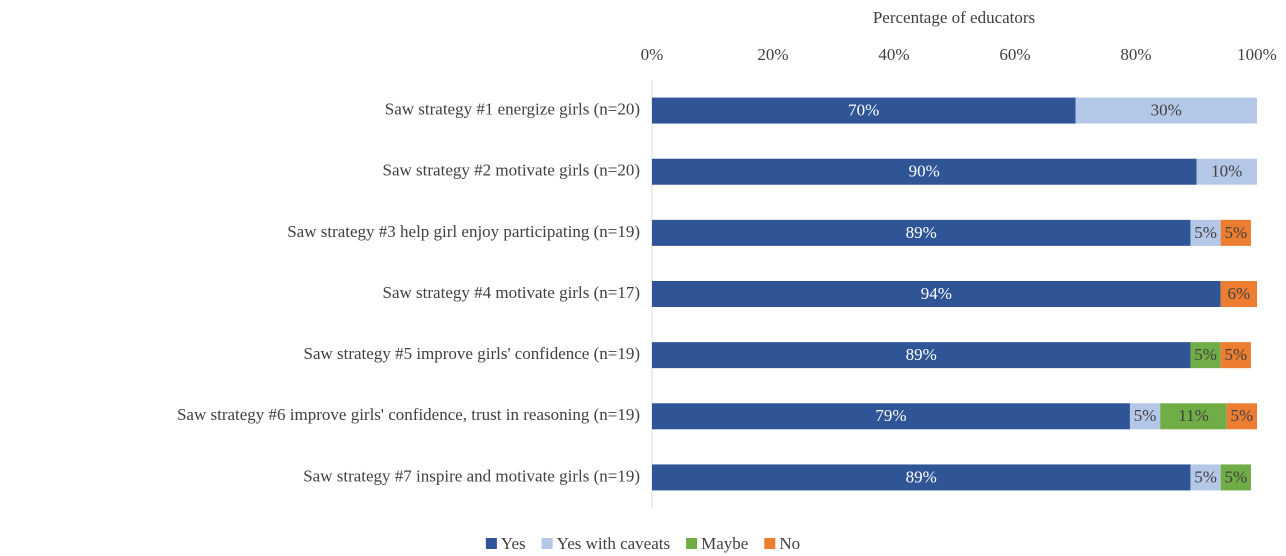 The image size is (1286, 556). Describe the element at coordinates (772, 54) in the screenshot. I see `x-tick-label: 20%` at that location.